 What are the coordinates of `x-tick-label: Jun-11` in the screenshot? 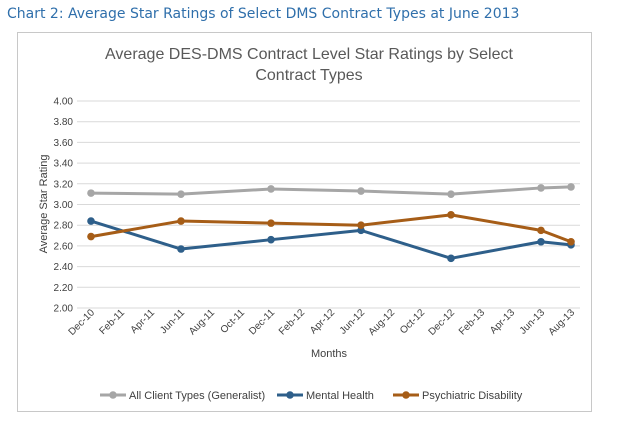 It's located at (172, 321).